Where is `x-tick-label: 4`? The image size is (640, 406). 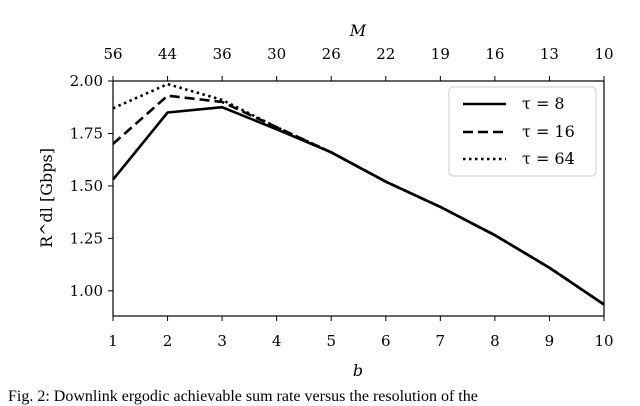 x-tick-label: 4 is located at coordinates (277, 341).